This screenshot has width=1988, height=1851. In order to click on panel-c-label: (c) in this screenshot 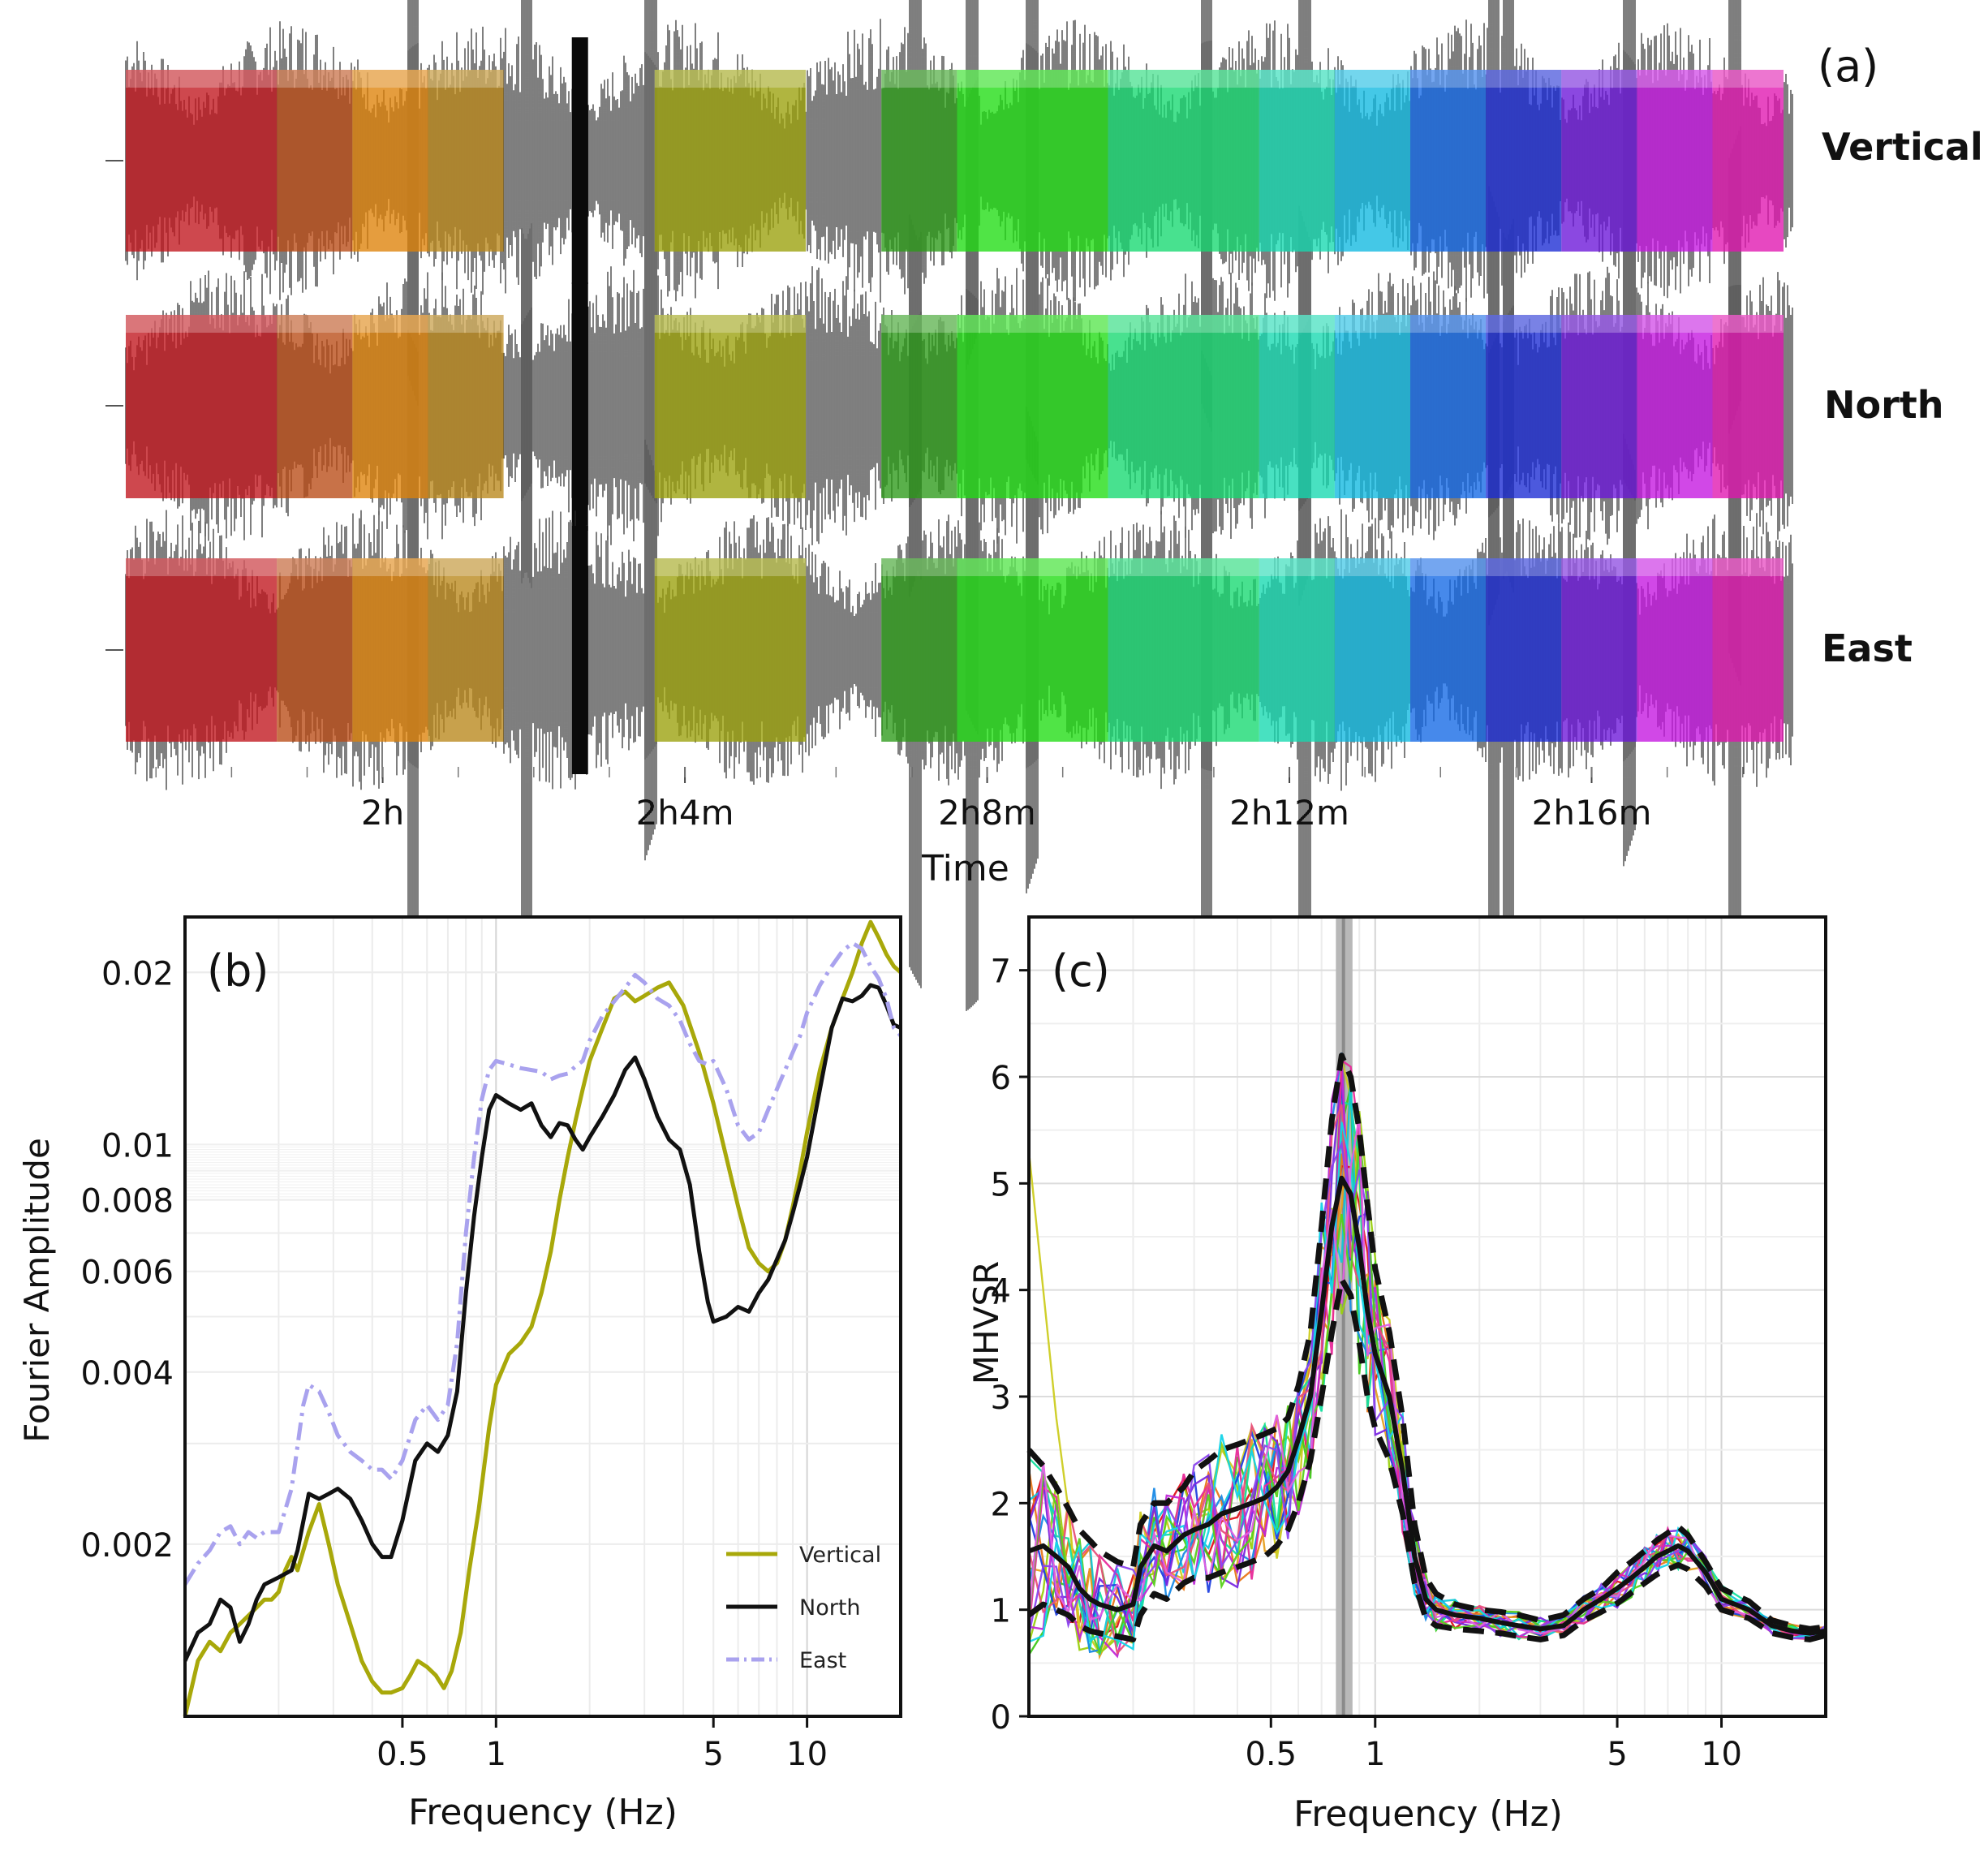, I will do `click(1081, 971)`.